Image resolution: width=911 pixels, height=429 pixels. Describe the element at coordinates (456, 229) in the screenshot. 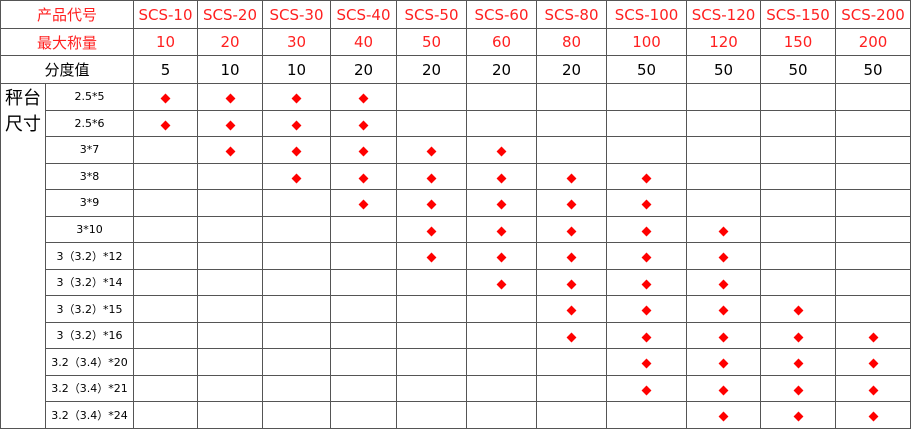

I see `size-row: 3*10` at that location.